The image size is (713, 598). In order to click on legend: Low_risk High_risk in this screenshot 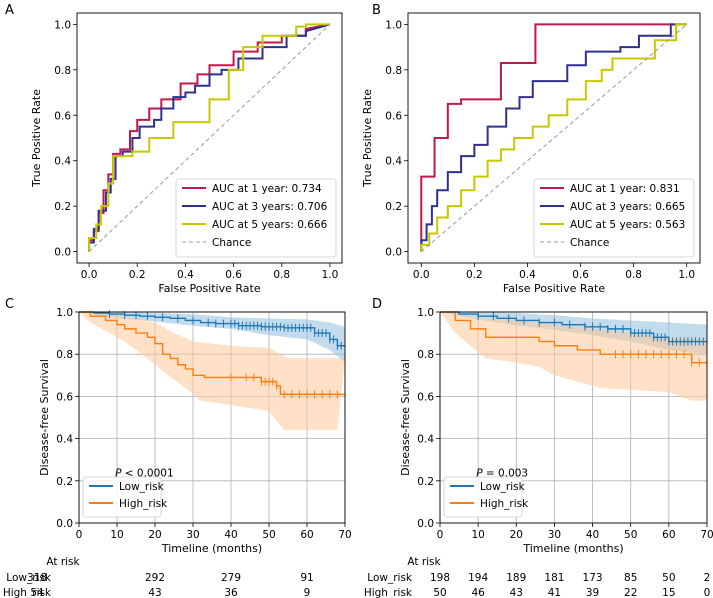, I will do `click(125, 497)`.